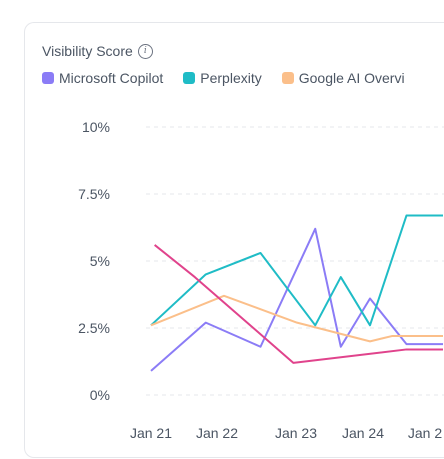 This screenshot has width=444, height=459. I want to click on info-icon: i, so click(145, 51).